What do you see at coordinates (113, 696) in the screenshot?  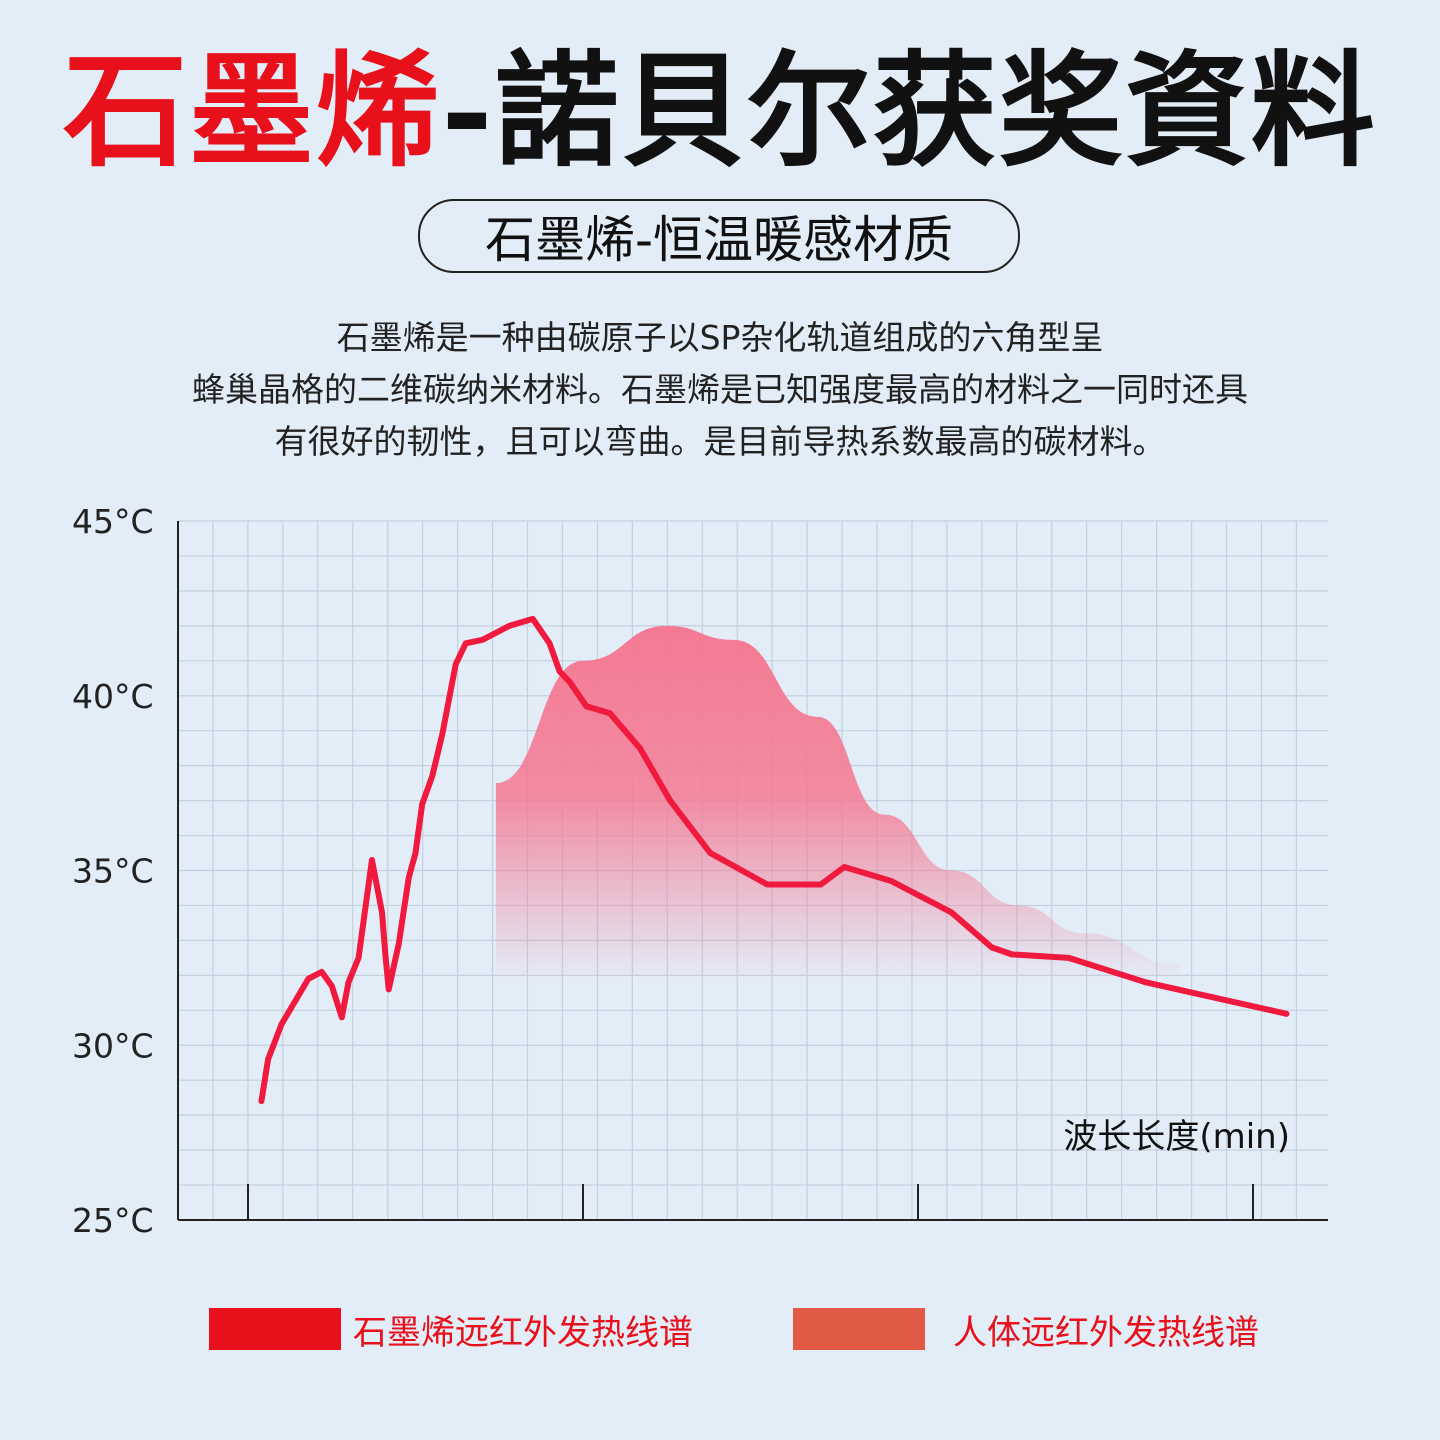 I see `y-tick-label: 40°C` at bounding box center [113, 696].